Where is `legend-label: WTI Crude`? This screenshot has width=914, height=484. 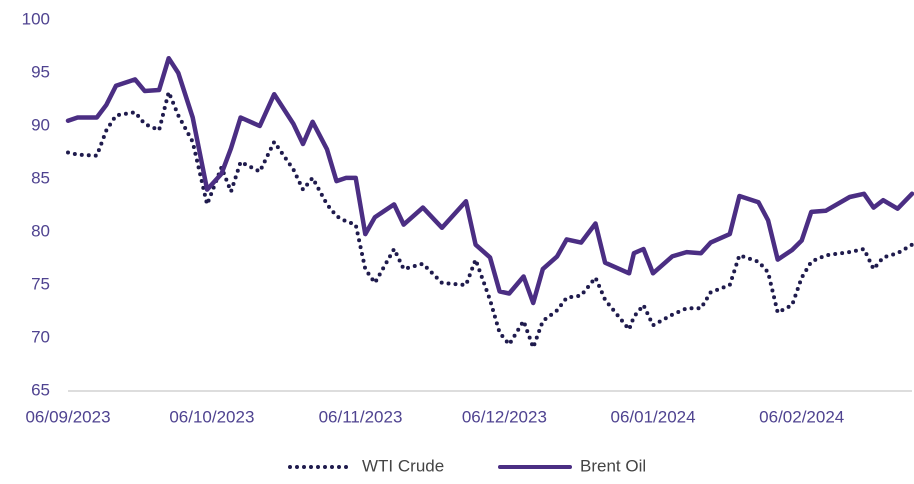 legend-label: WTI Crude is located at coordinates (403, 465).